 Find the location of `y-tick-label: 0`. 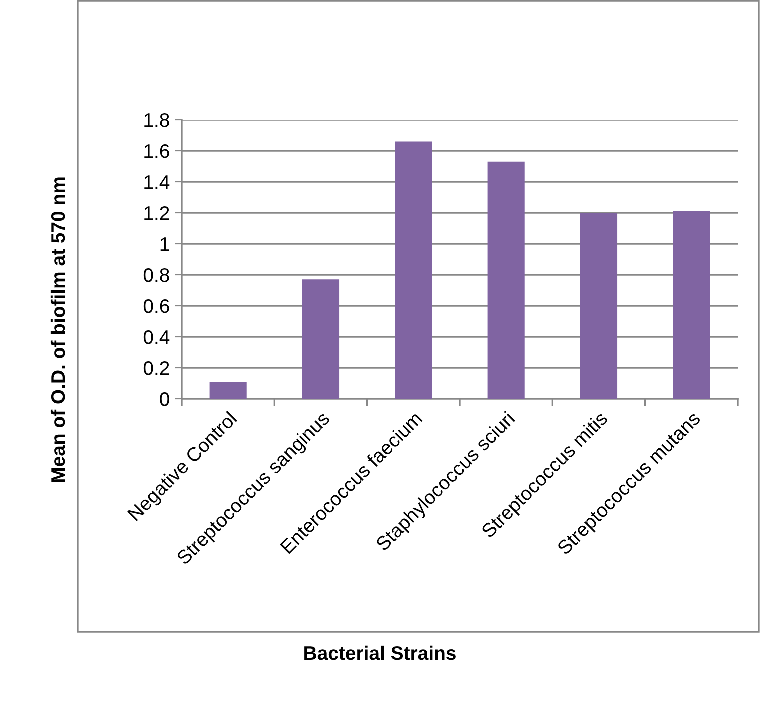

y-tick-label: 0 is located at coordinates (165, 399).